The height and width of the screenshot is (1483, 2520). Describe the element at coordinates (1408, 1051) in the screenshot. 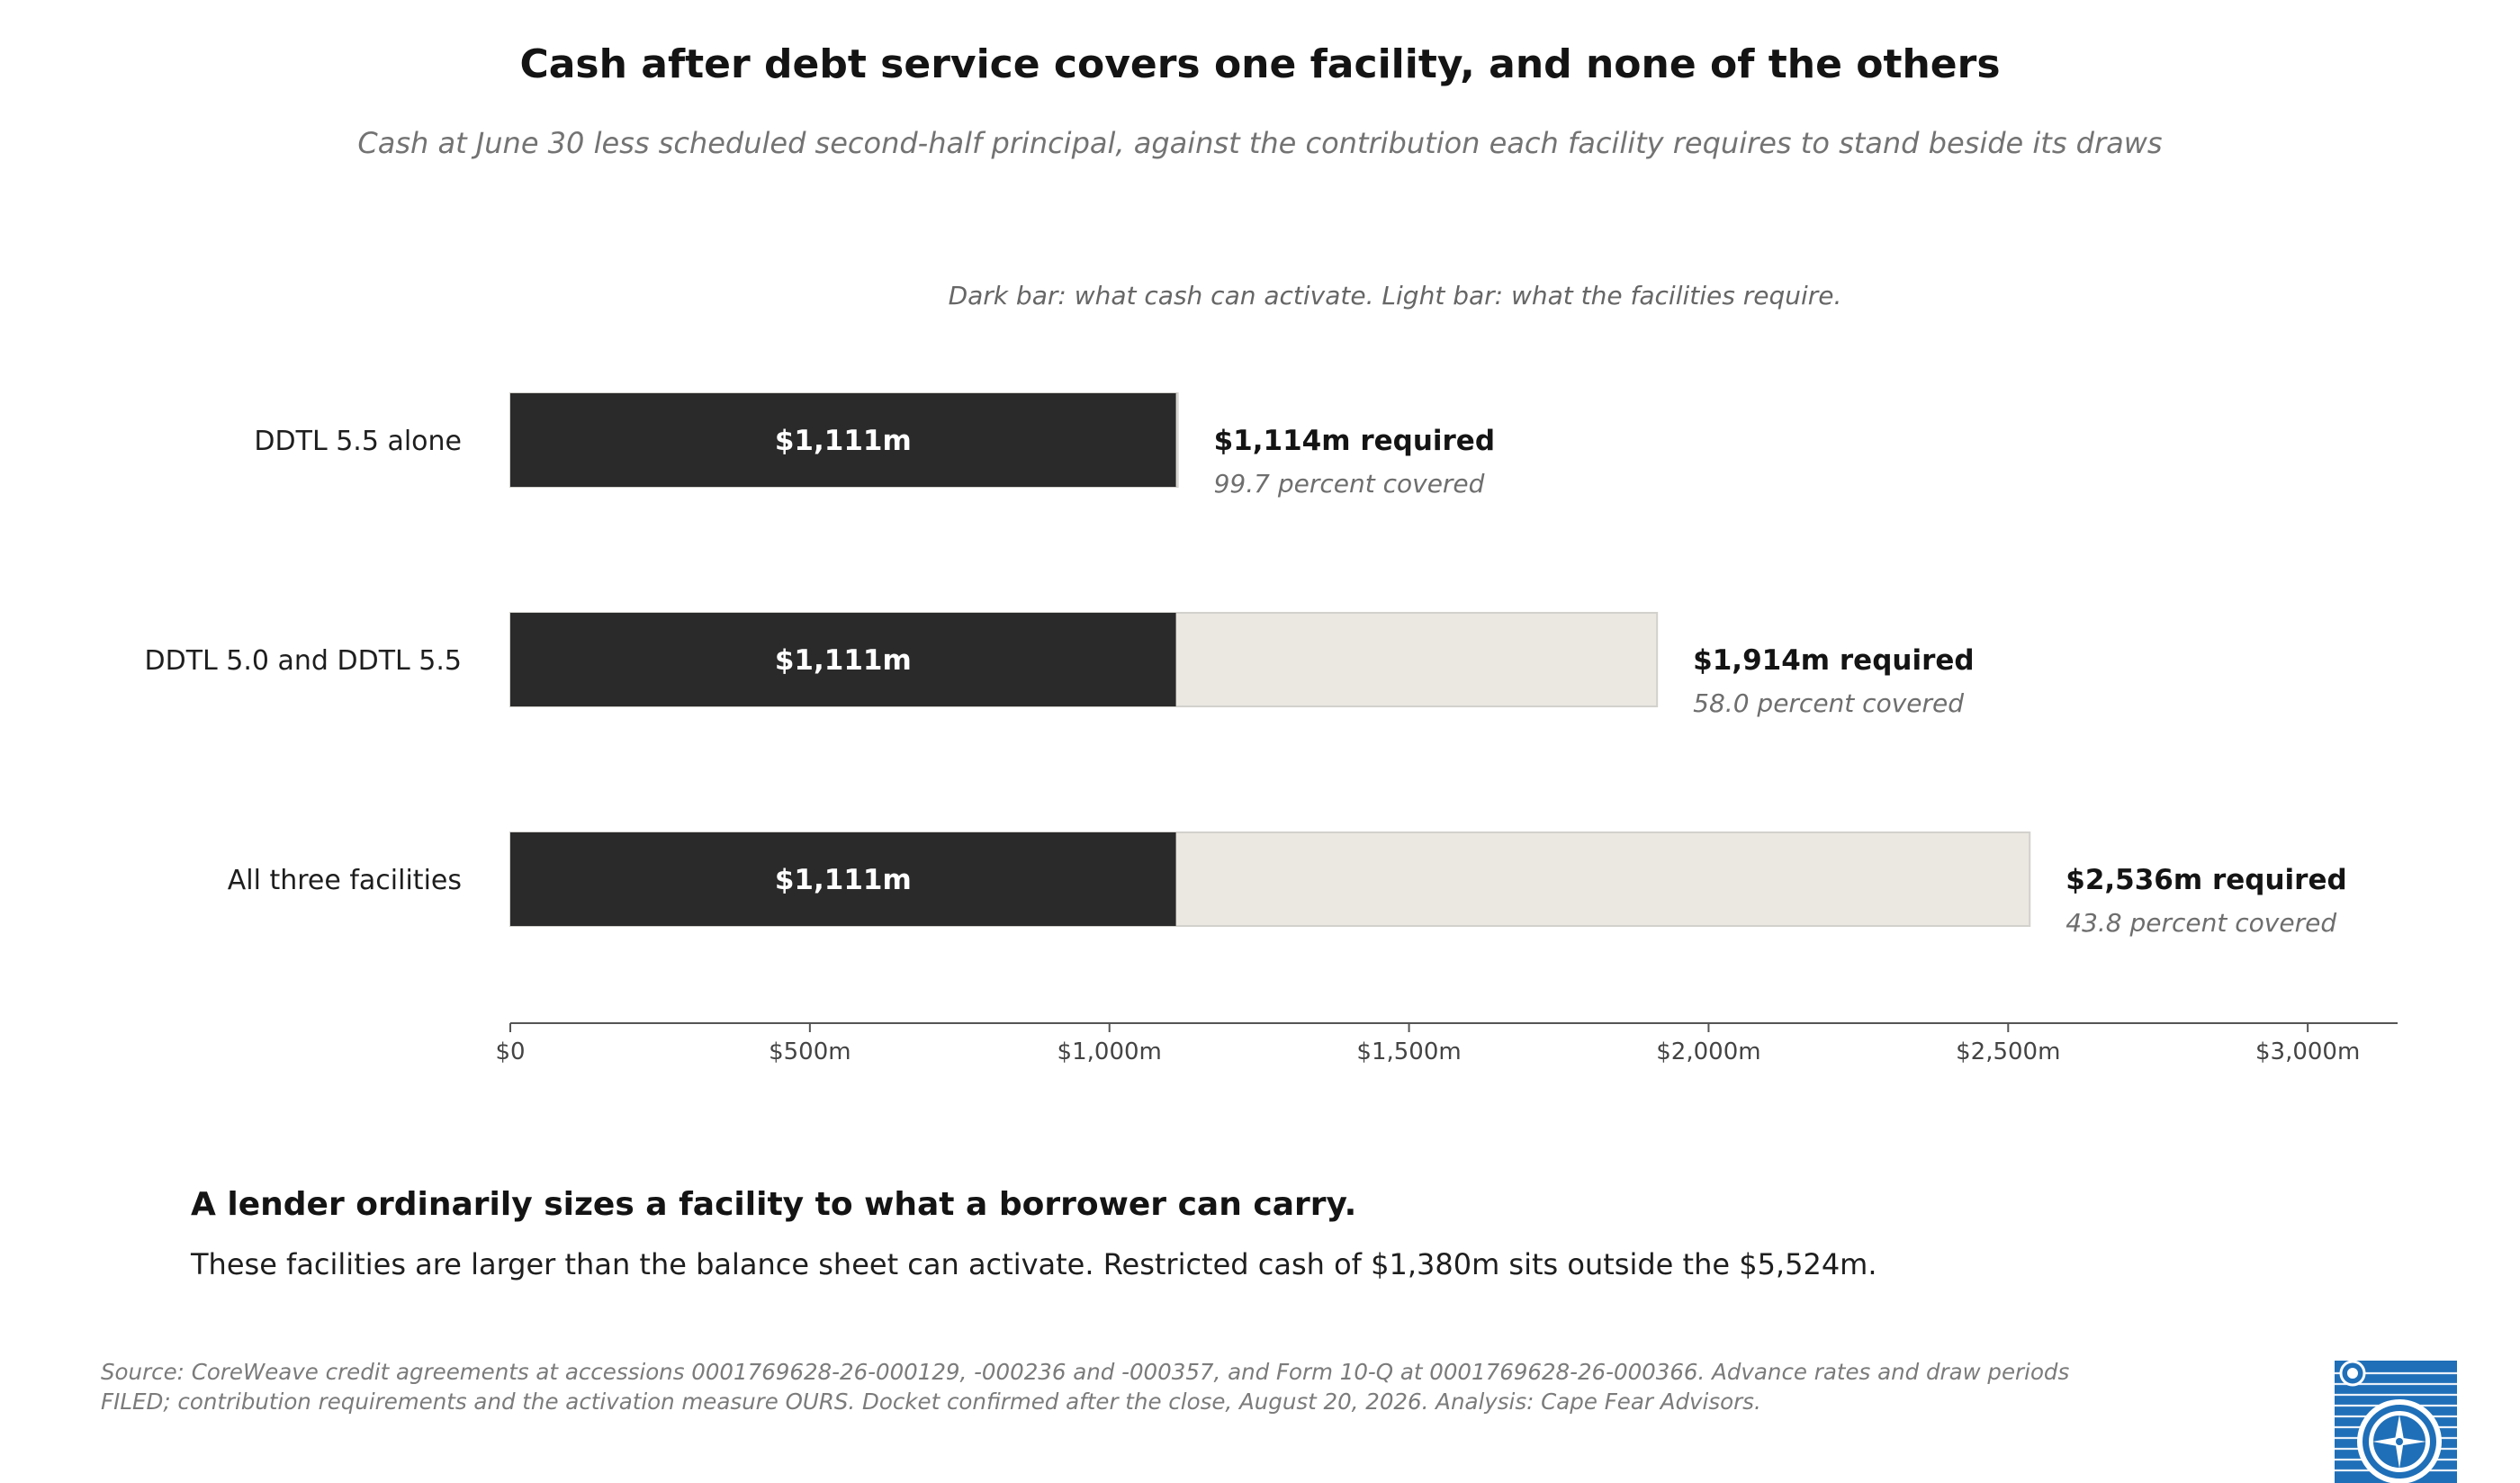

I see `x-tick-label: $1,500m` at that location.